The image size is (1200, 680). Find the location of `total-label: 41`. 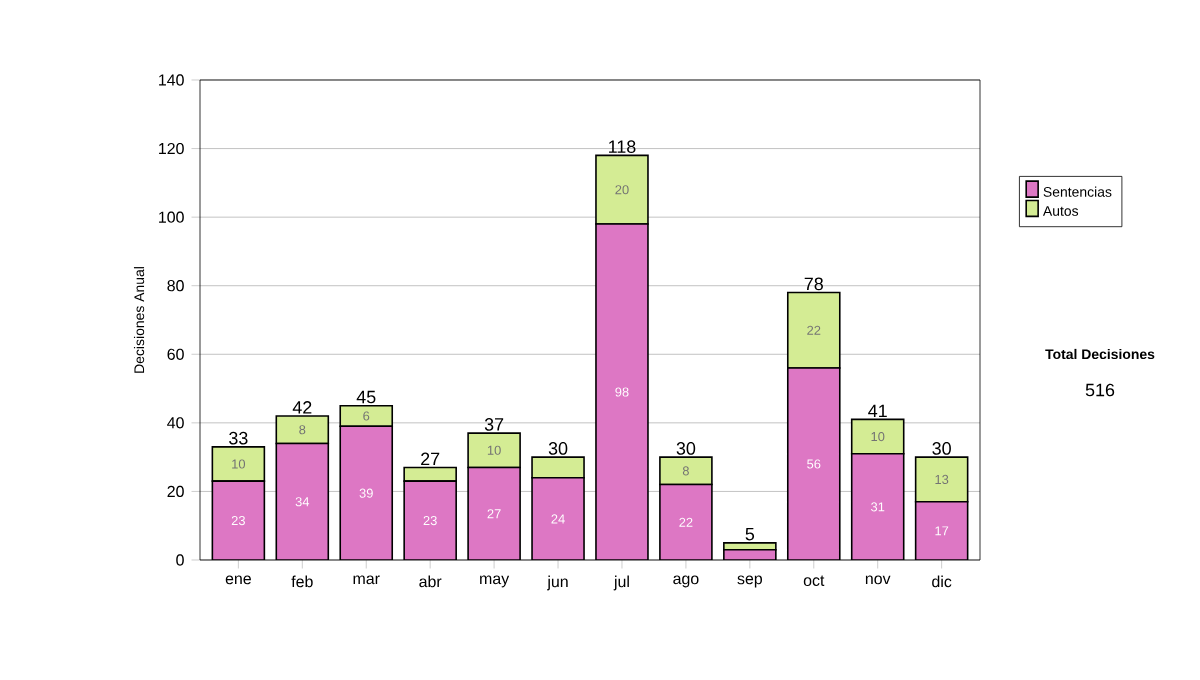

total-label: 41 is located at coordinates (877, 411).